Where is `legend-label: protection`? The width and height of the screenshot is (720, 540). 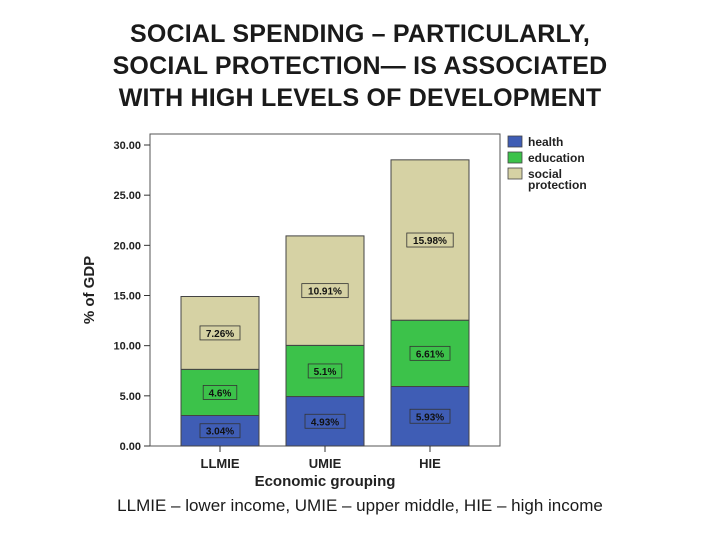
legend-label: protection is located at coordinates (557, 185).